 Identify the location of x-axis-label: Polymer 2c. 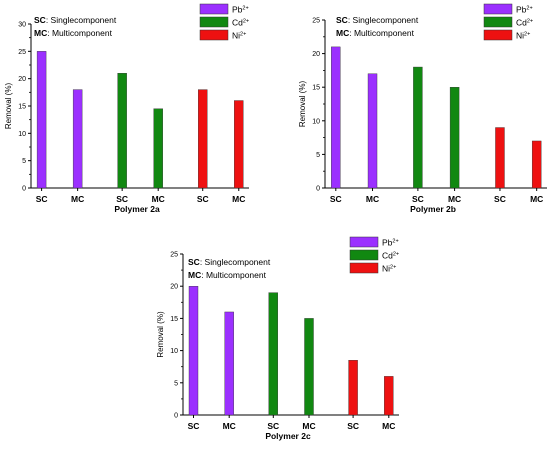
(288, 436).